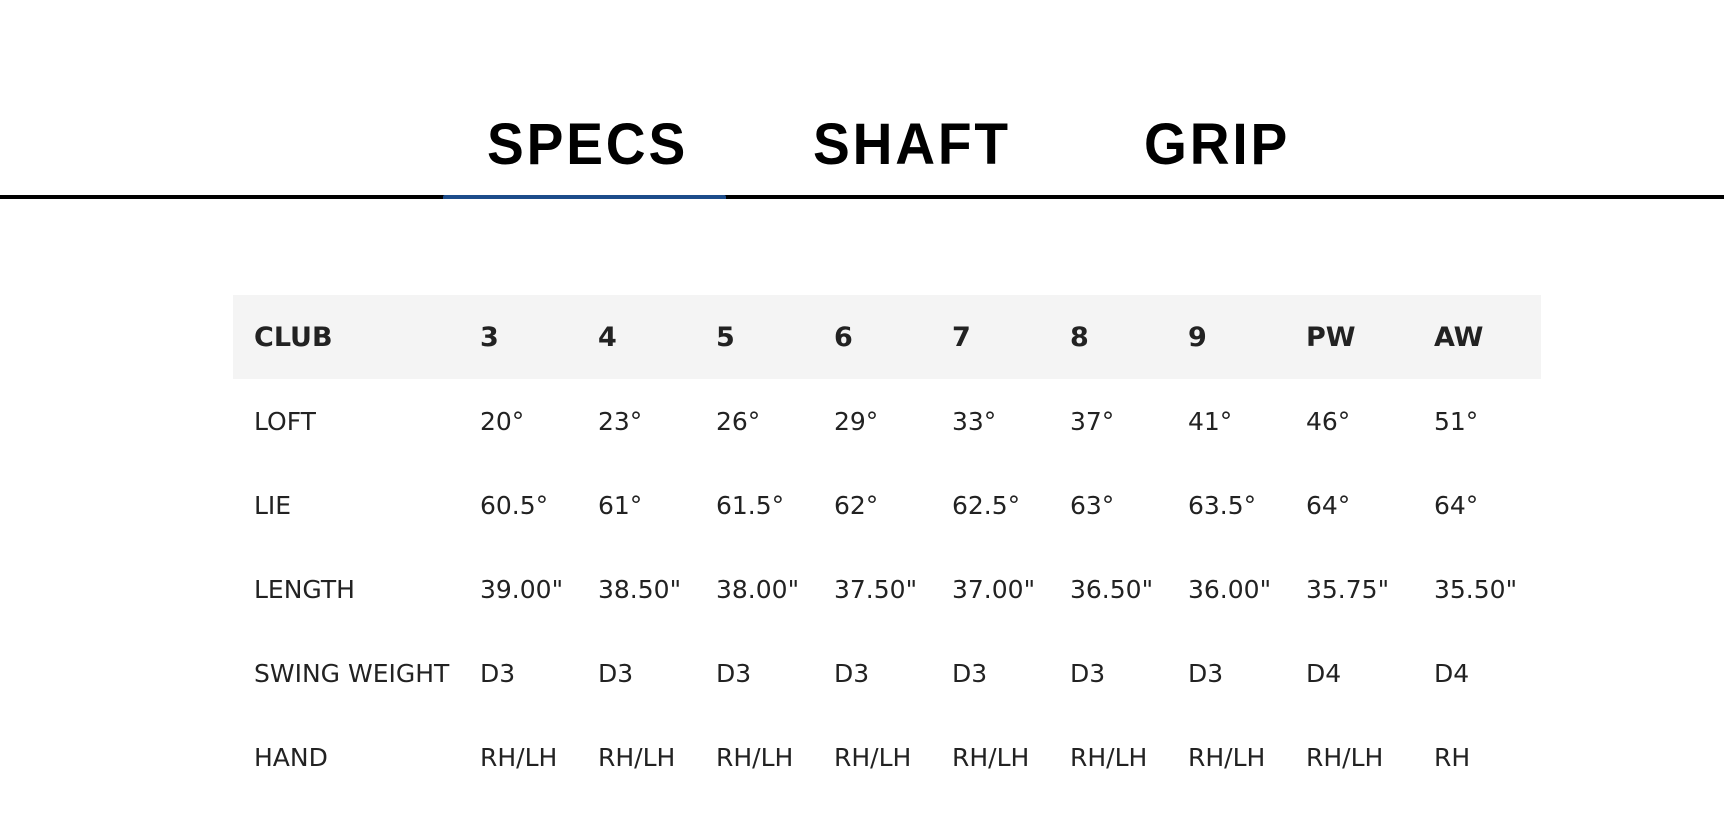  I want to click on table-cell: 61.5°, so click(750, 505).